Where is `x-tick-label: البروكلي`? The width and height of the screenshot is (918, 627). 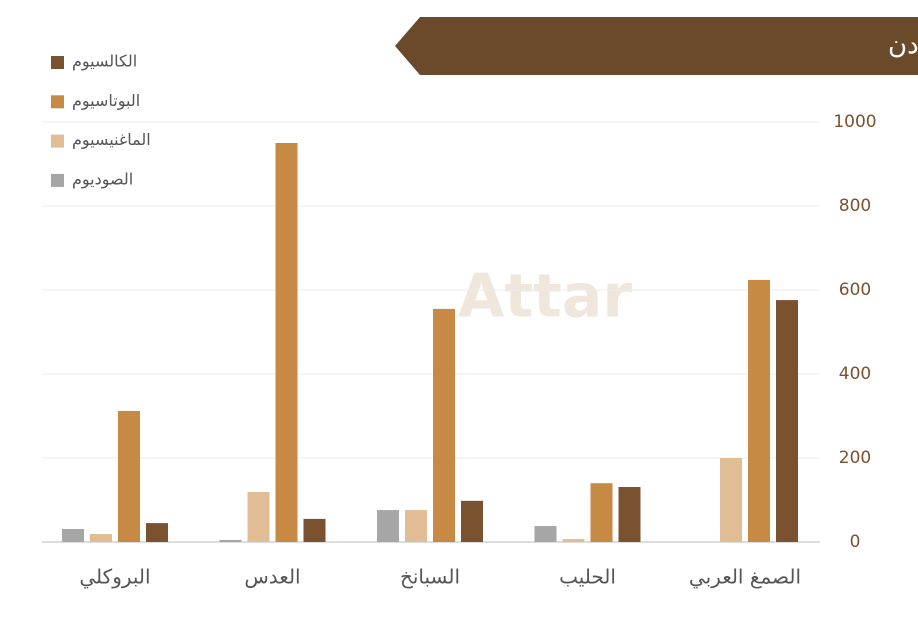
x-tick-label: البروكلي is located at coordinates (114, 577).